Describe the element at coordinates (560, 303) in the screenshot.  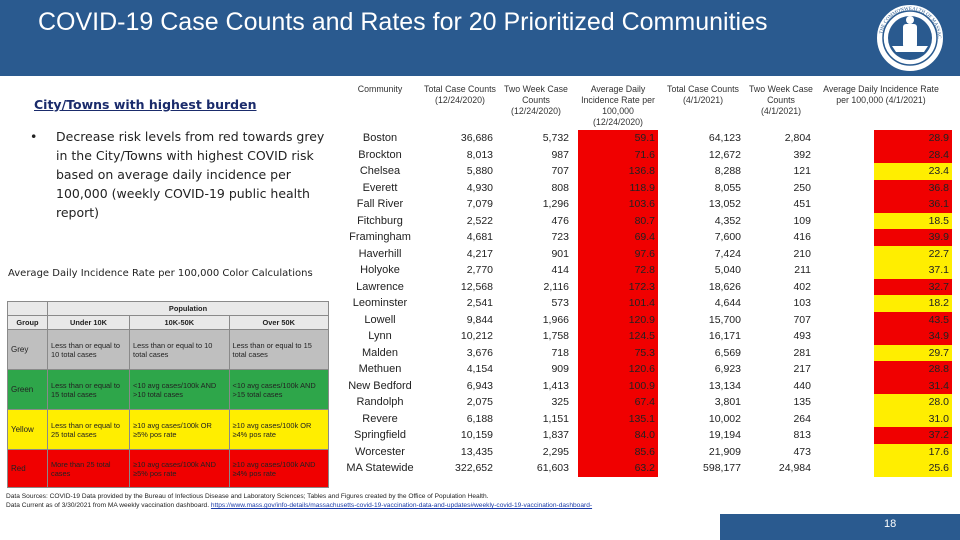
I see `twoweek-dec-cell: 573` at that location.